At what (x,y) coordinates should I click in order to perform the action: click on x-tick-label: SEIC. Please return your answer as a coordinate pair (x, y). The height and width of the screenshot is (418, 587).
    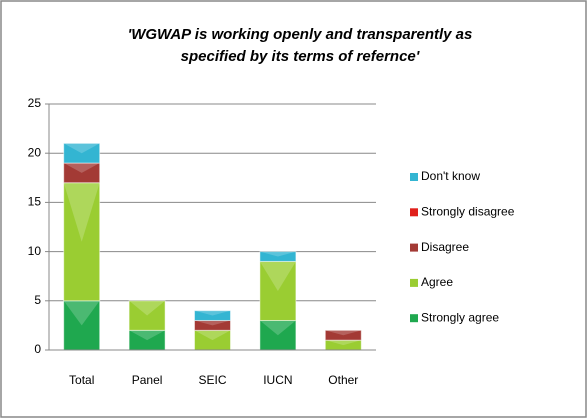
    Looking at the image, I should click on (212, 380).